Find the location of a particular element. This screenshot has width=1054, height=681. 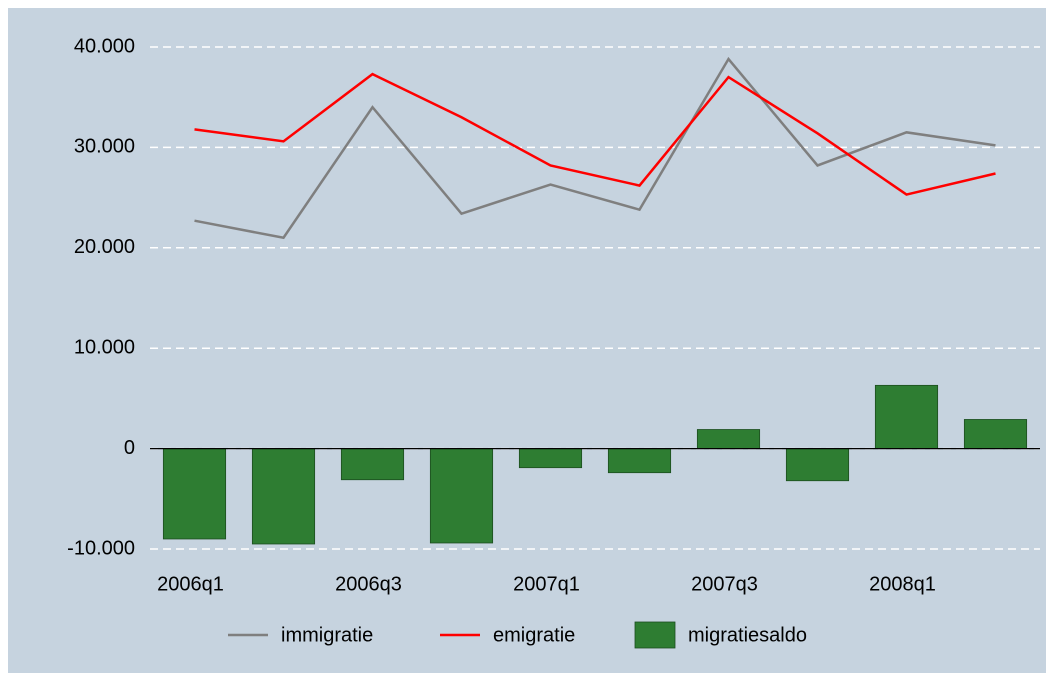

legend-label: migratiesaldo is located at coordinates (747, 635).